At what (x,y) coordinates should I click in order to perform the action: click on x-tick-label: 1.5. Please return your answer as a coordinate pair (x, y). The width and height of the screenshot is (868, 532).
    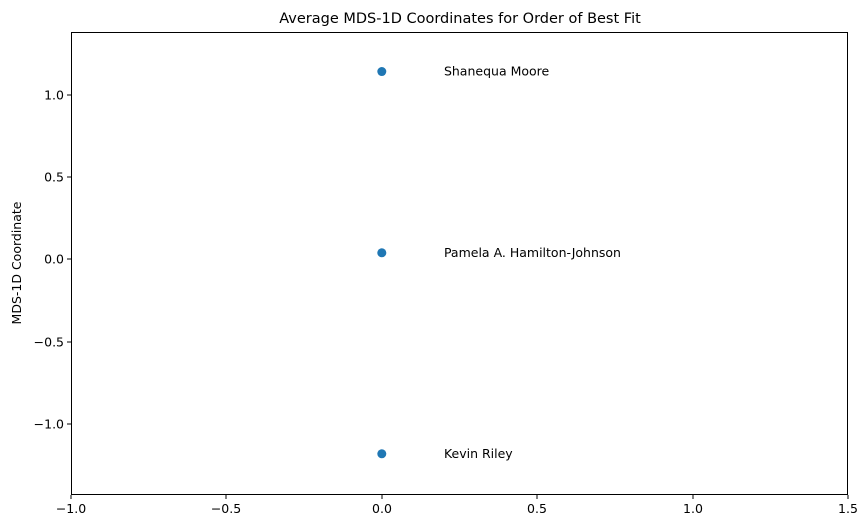
    Looking at the image, I should click on (848, 508).